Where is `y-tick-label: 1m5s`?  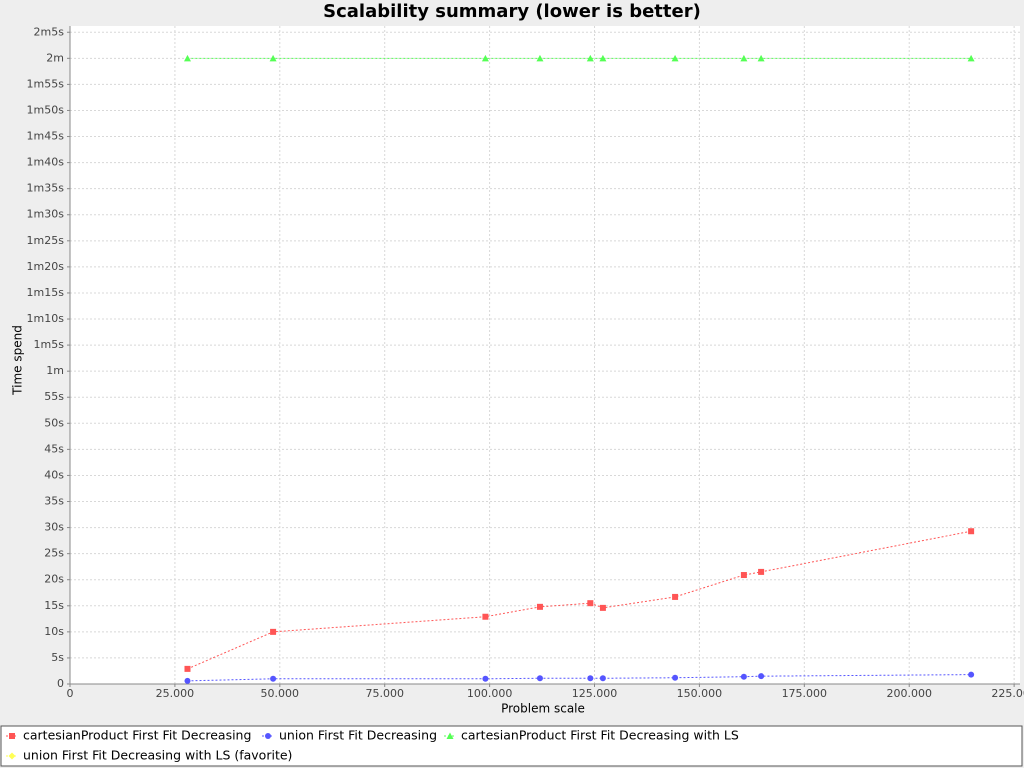 y-tick-label: 1m5s is located at coordinates (49, 344).